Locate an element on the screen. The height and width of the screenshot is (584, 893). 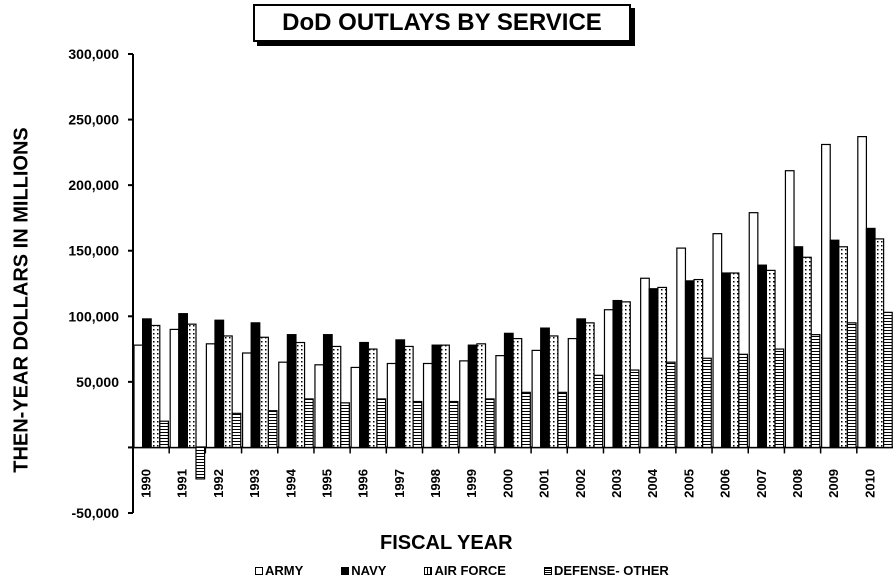
bar-defense-other-2003 is located at coordinates (634, 409).